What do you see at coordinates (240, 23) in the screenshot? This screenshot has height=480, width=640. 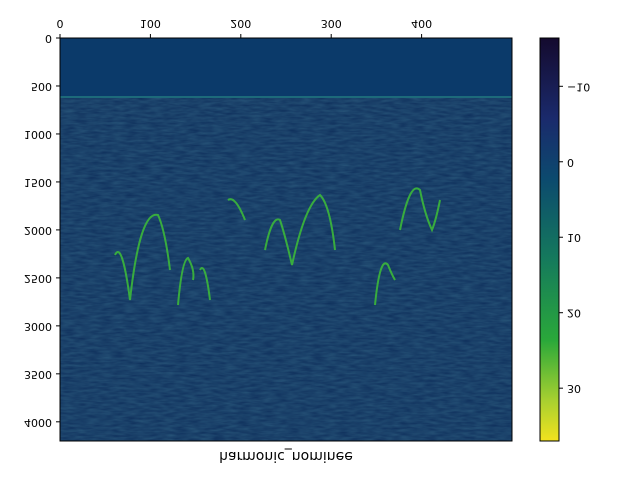 I see `x-tick-label: 200` at bounding box center [240, 23].